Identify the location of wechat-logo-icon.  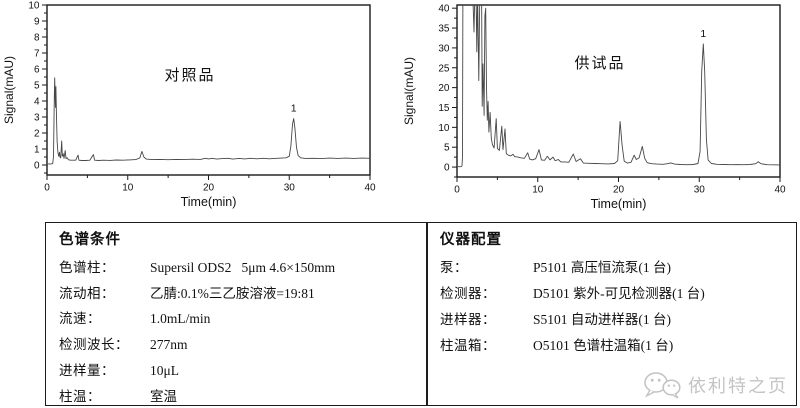
(662, 385).